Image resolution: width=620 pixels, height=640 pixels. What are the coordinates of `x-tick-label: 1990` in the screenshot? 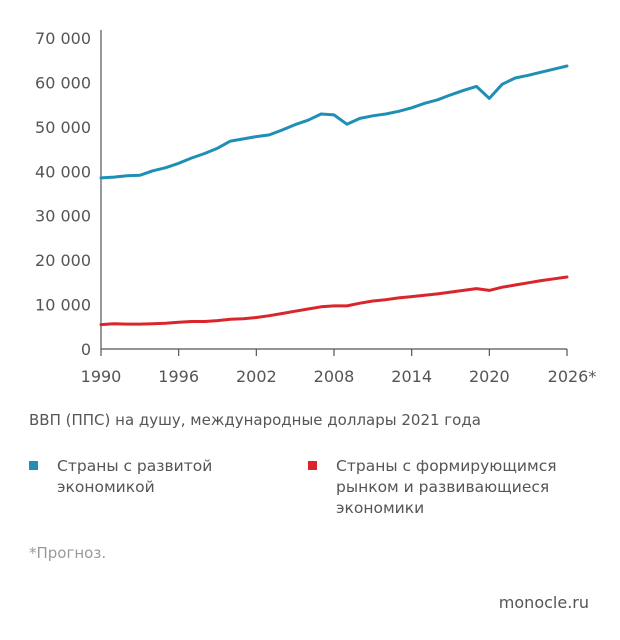 It's located at (101, 376).